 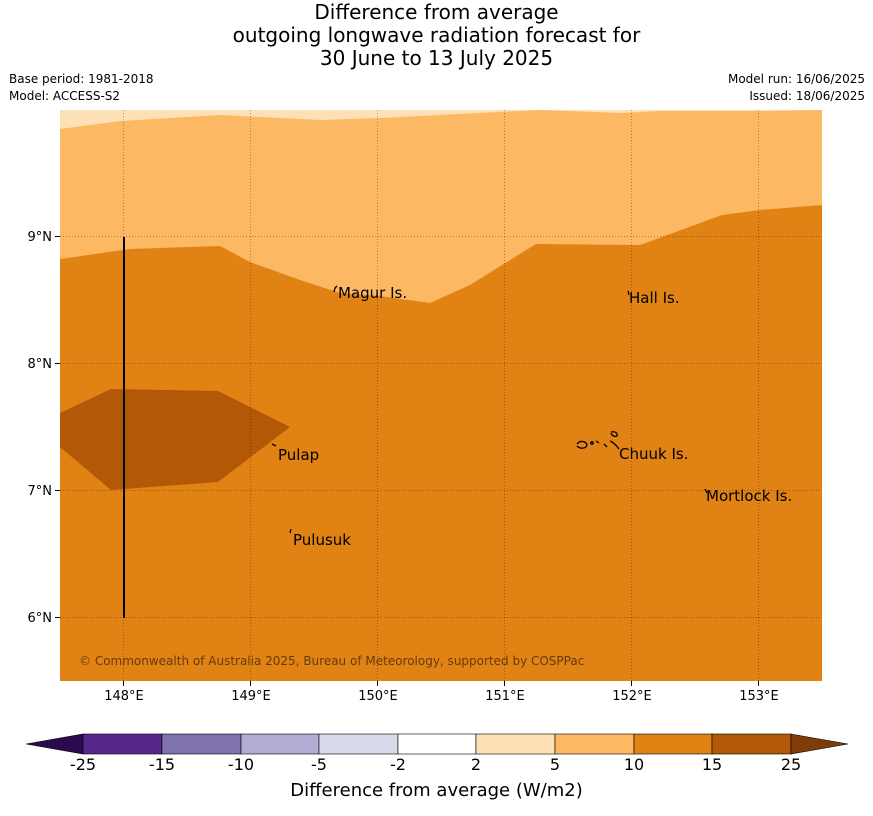 I want to click on pulap-island-shape, so click(x=274, y=445).